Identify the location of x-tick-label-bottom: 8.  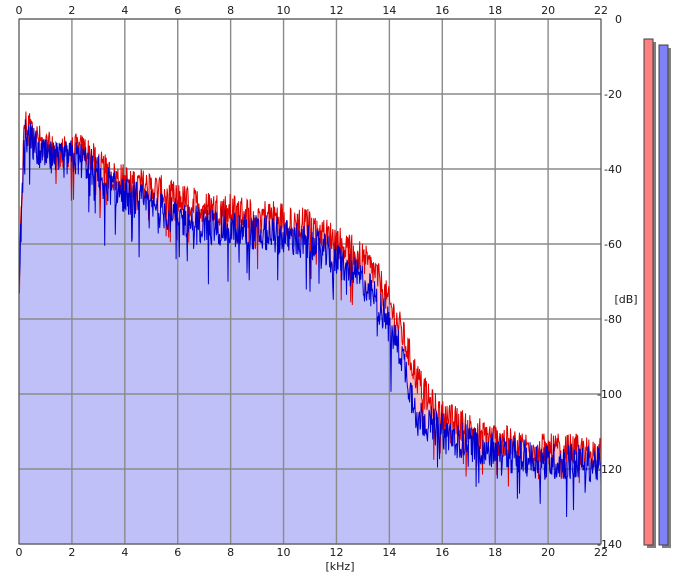
(230, 552).